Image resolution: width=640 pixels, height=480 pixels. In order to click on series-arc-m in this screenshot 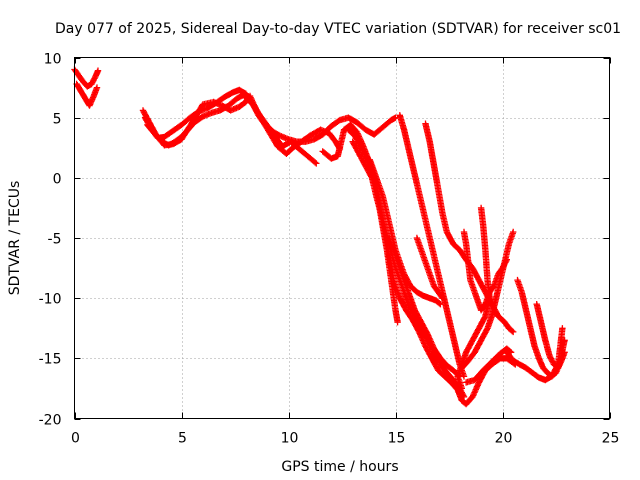, I will do `click(469, 228)`.